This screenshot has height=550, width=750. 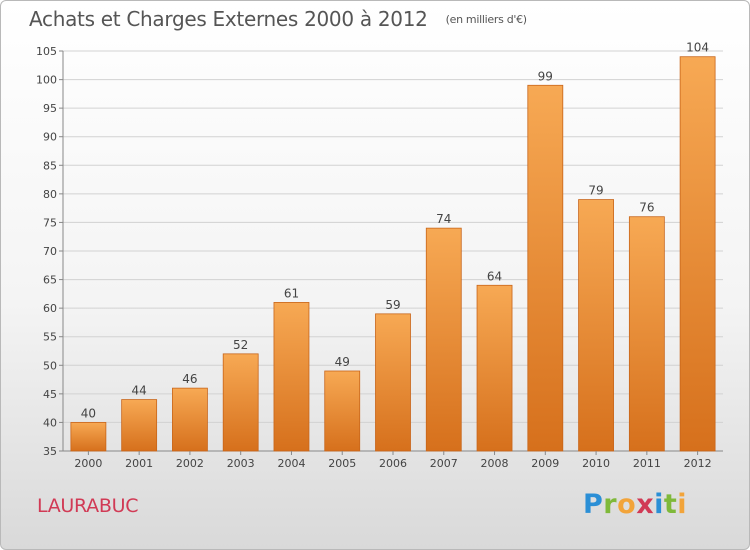 I want to click on logo-letter: x, so click(x=645, y=504).